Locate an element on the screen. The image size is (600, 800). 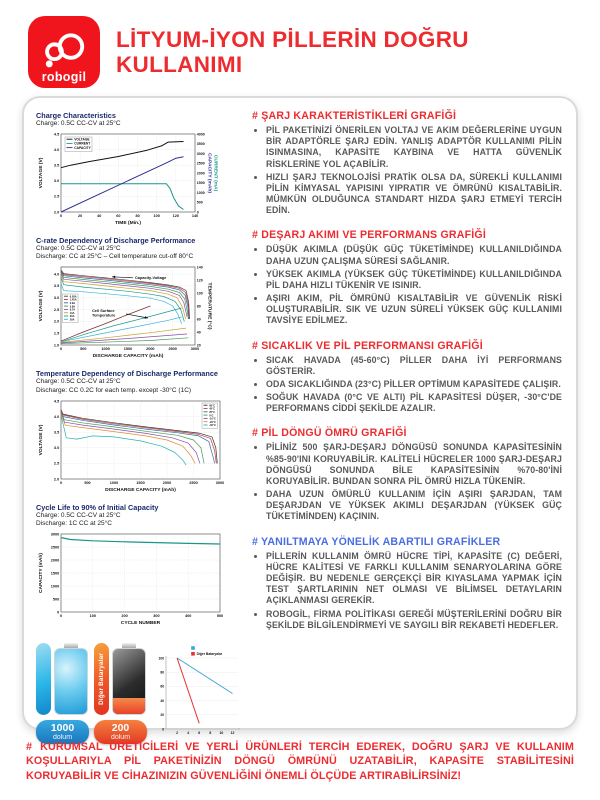
svg-text: 120 is located at coordinates (200, 281).